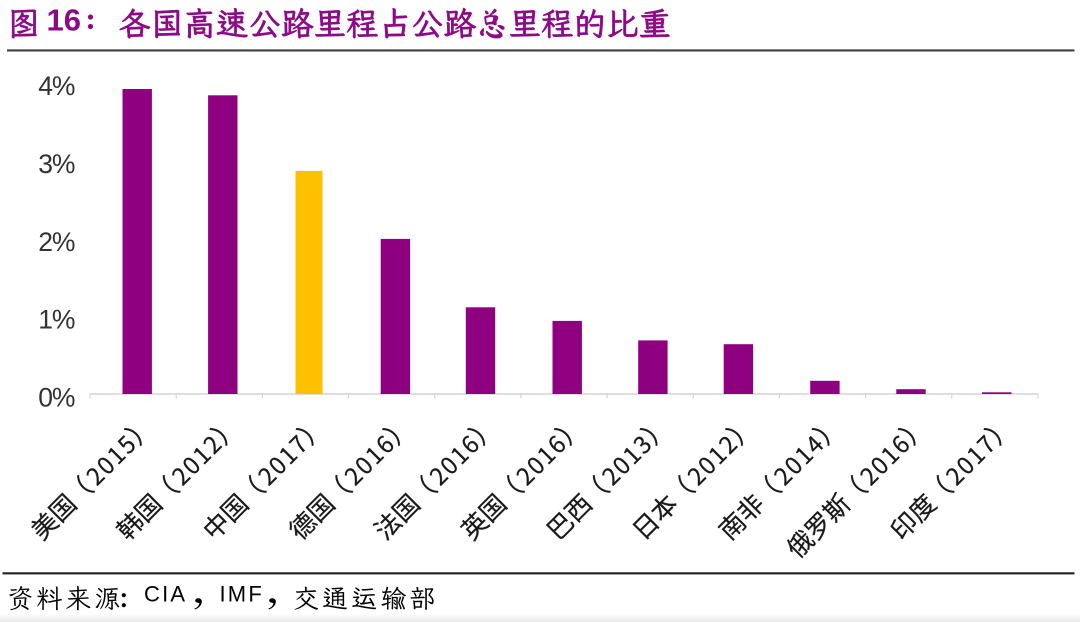  Describe the element at coordinates (64, 20) in the screenshot. I see `svg-text: 16` at that location.